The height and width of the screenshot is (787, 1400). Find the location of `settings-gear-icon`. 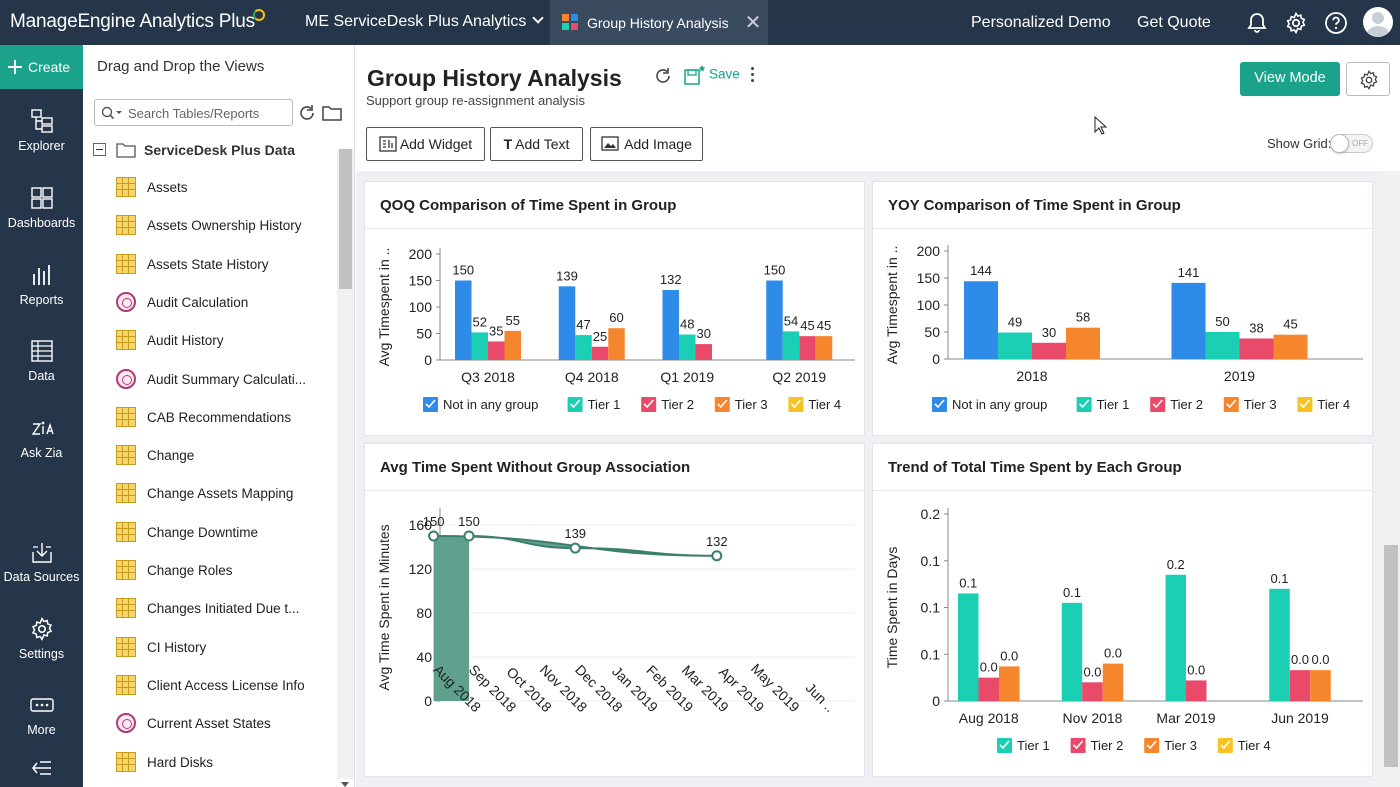

settings-gear-icon is located at coordinates (1296, 23).